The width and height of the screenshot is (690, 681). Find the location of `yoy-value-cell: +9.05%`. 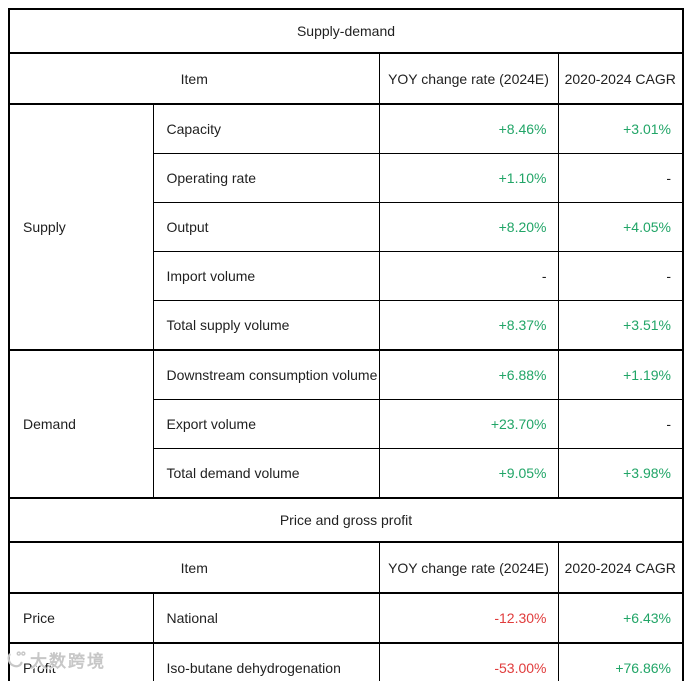

yoy-value-cell: +9.05% is located at coordinates (468, 473).